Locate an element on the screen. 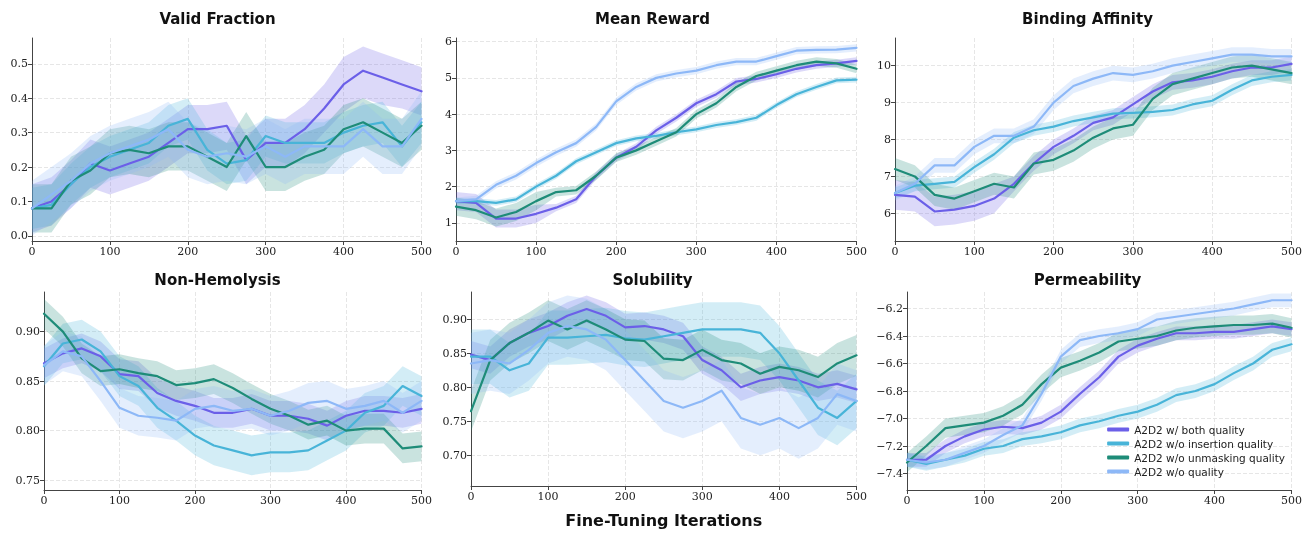 The height and width of the screenshot is (533, 1305). chart-title: Binding Affinity is located at coordinates (1088, 18).